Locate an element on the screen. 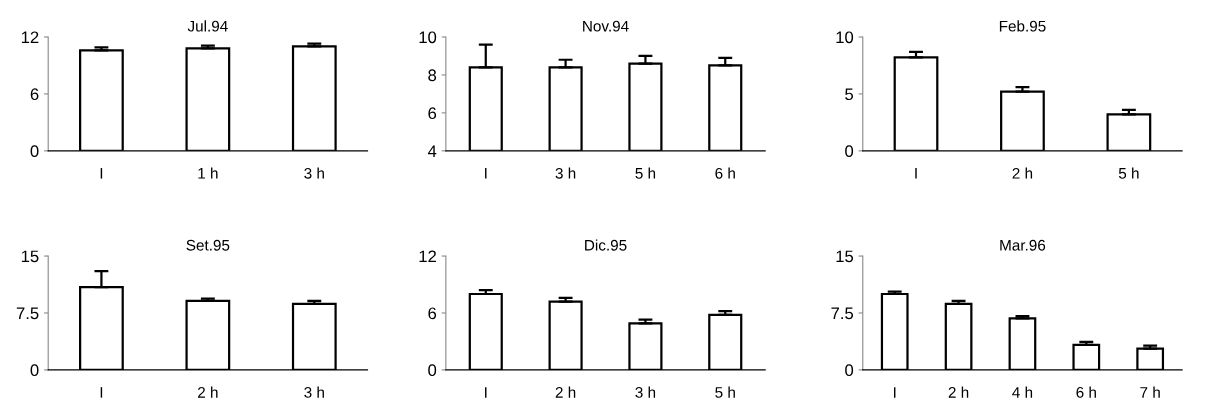  x-tick-label: 1 h is located at coordinates (208, 173).